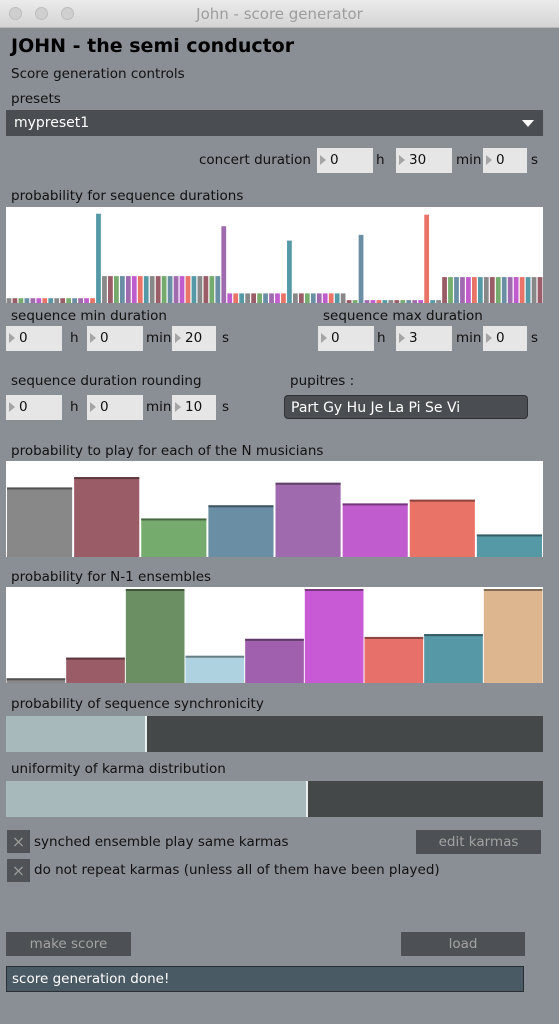 This screenshot has height=1024, width=559. What do you see at coordinates (115, 338) in the screenshot?
I see `sequence-min-minutes-field: 0` at bounding box center [115, 338].